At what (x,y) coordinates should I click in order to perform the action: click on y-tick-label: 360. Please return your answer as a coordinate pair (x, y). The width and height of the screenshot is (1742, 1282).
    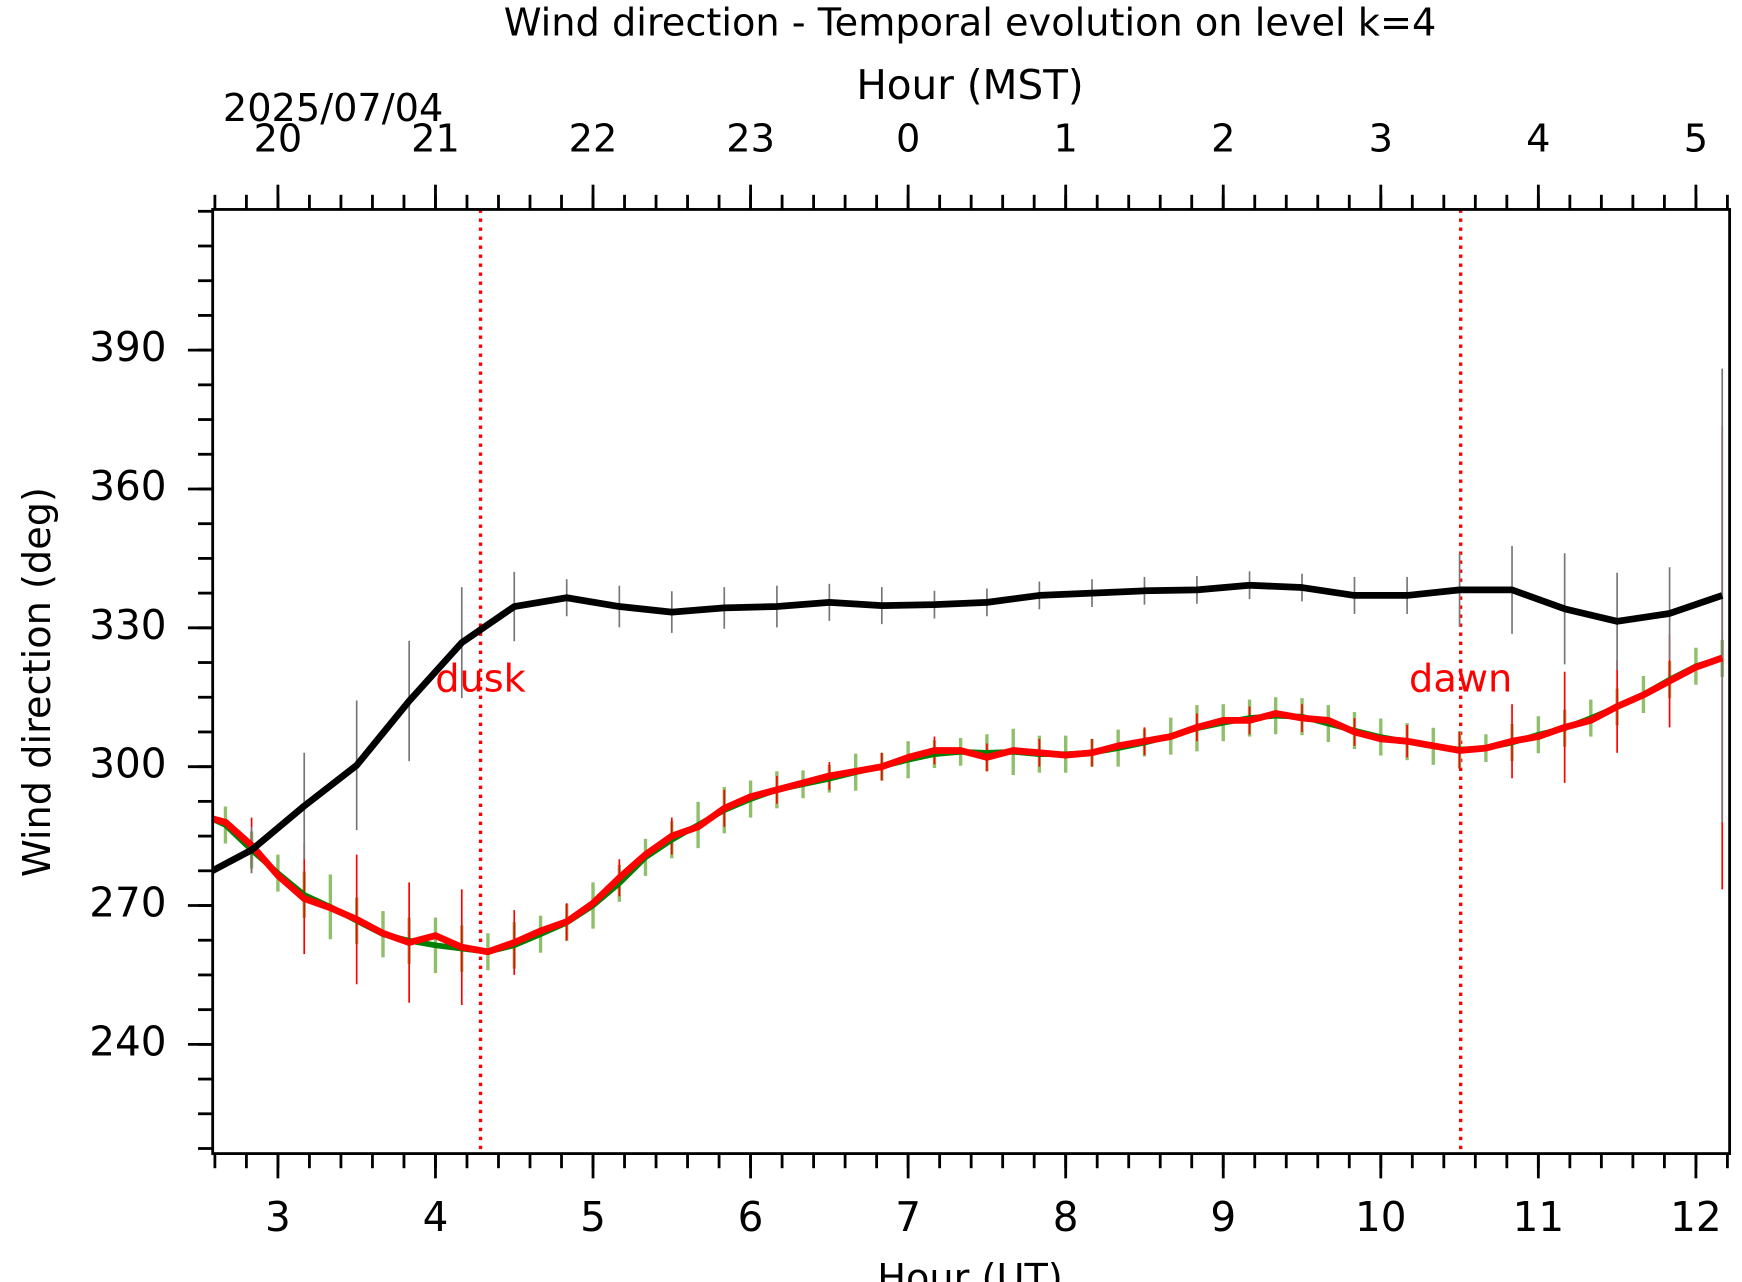
    Looking at the image, I should click on (127, 486).